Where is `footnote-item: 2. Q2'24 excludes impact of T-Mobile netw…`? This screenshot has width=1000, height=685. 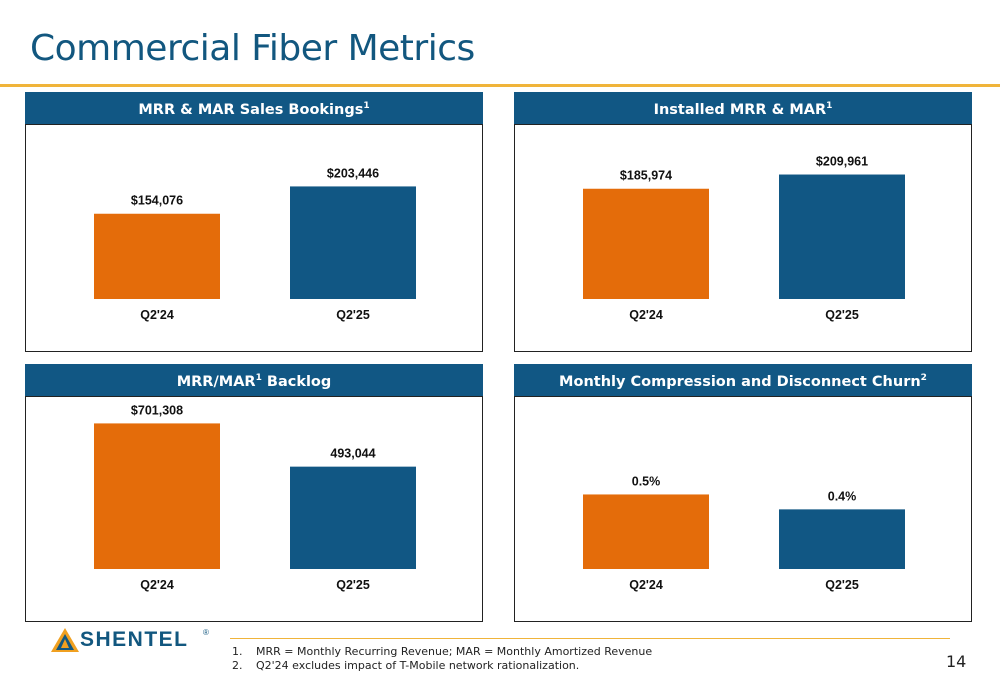
footnote-item: 2. Q2'24 excludes impact of T-Mobile netw… is located at coordinates (442, 666).